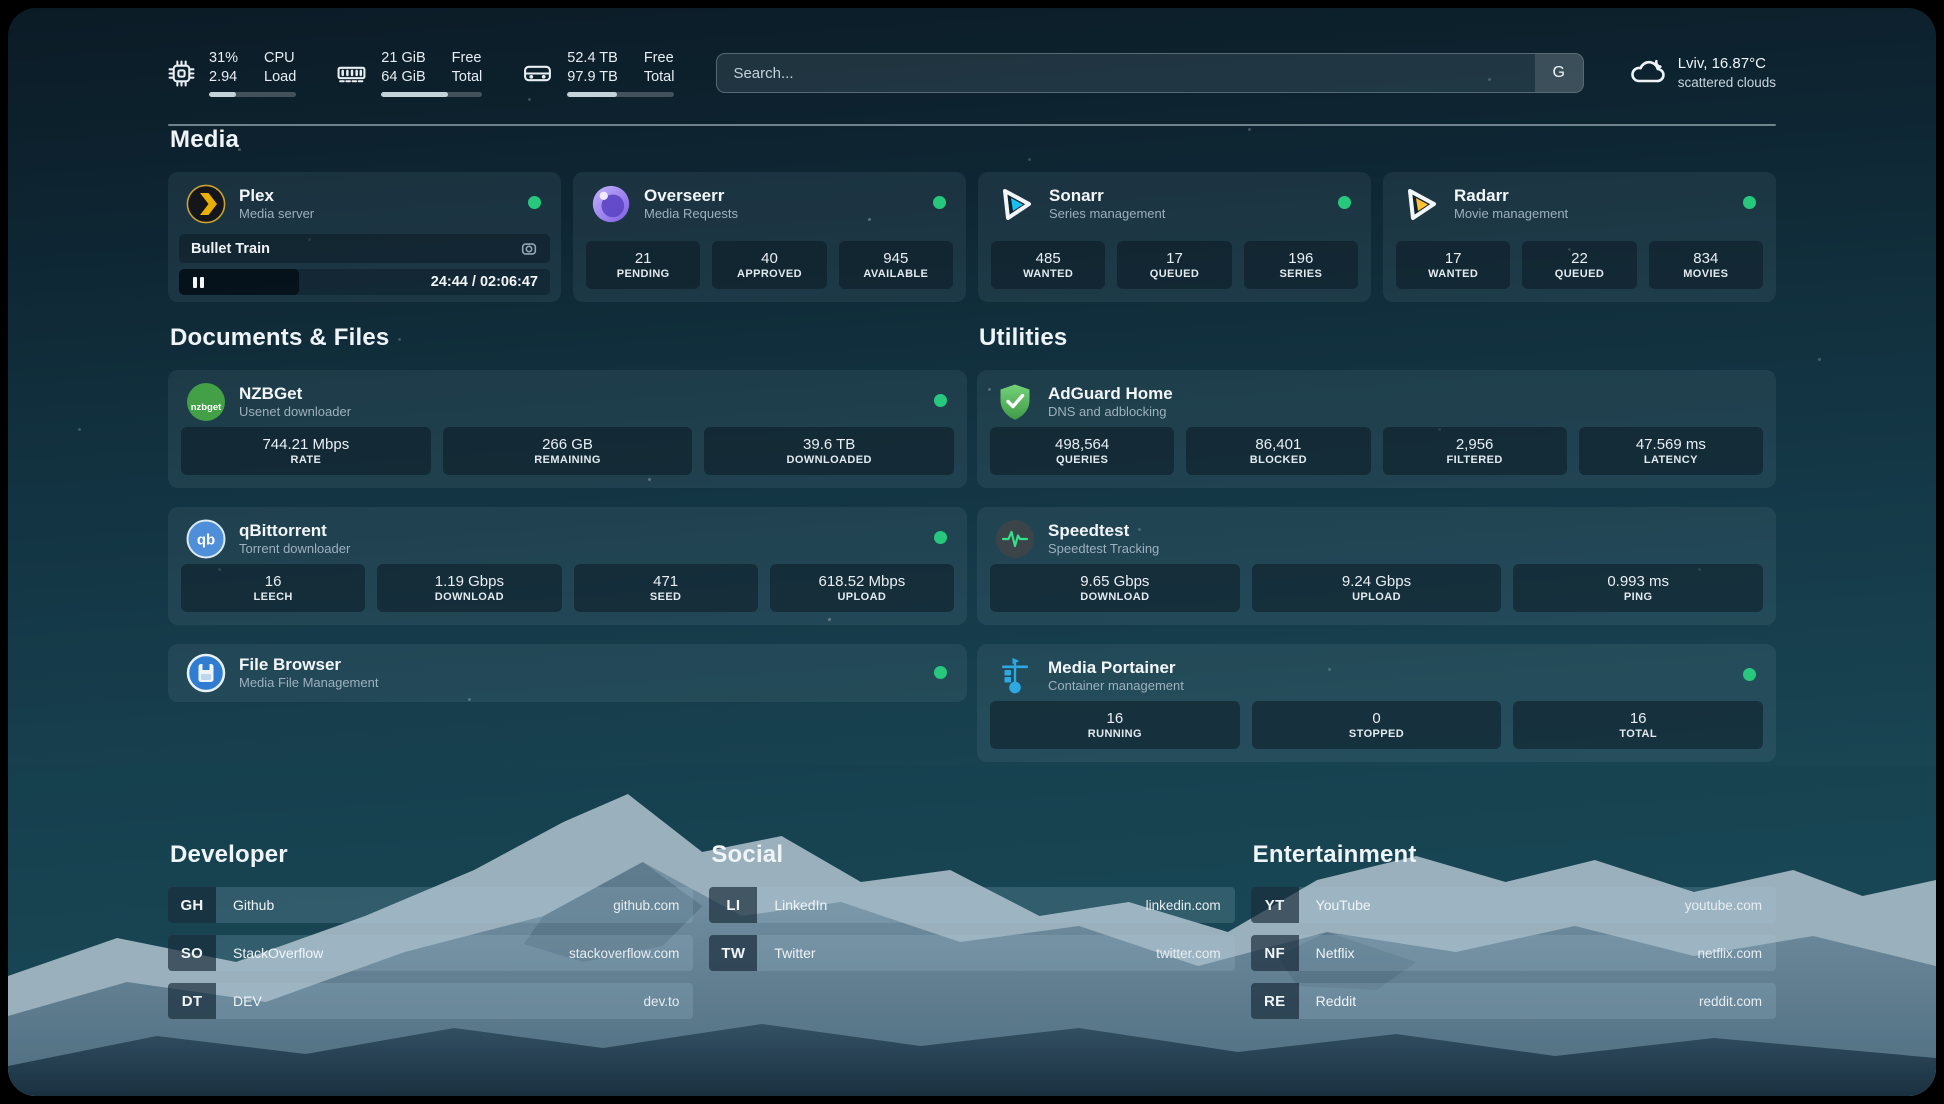 The width and height of the screenshot is (1944, 1104). Describe the element at coordinates (206, 204) in the screenshot. I see `plex-icon` at that location.